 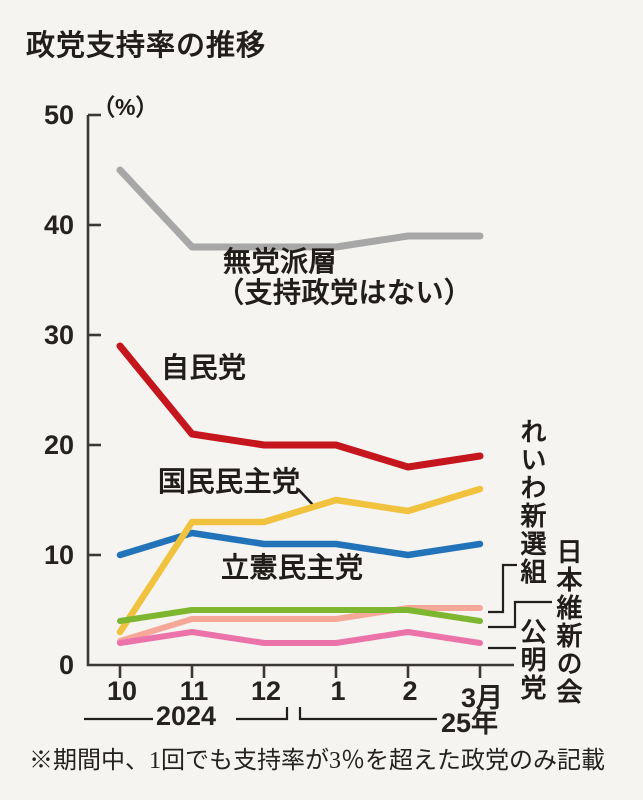 What do you see at coordinates (306, 497) in the screenshot?
I see `kokumin-label-pointer` at bounding box center [306, 497].